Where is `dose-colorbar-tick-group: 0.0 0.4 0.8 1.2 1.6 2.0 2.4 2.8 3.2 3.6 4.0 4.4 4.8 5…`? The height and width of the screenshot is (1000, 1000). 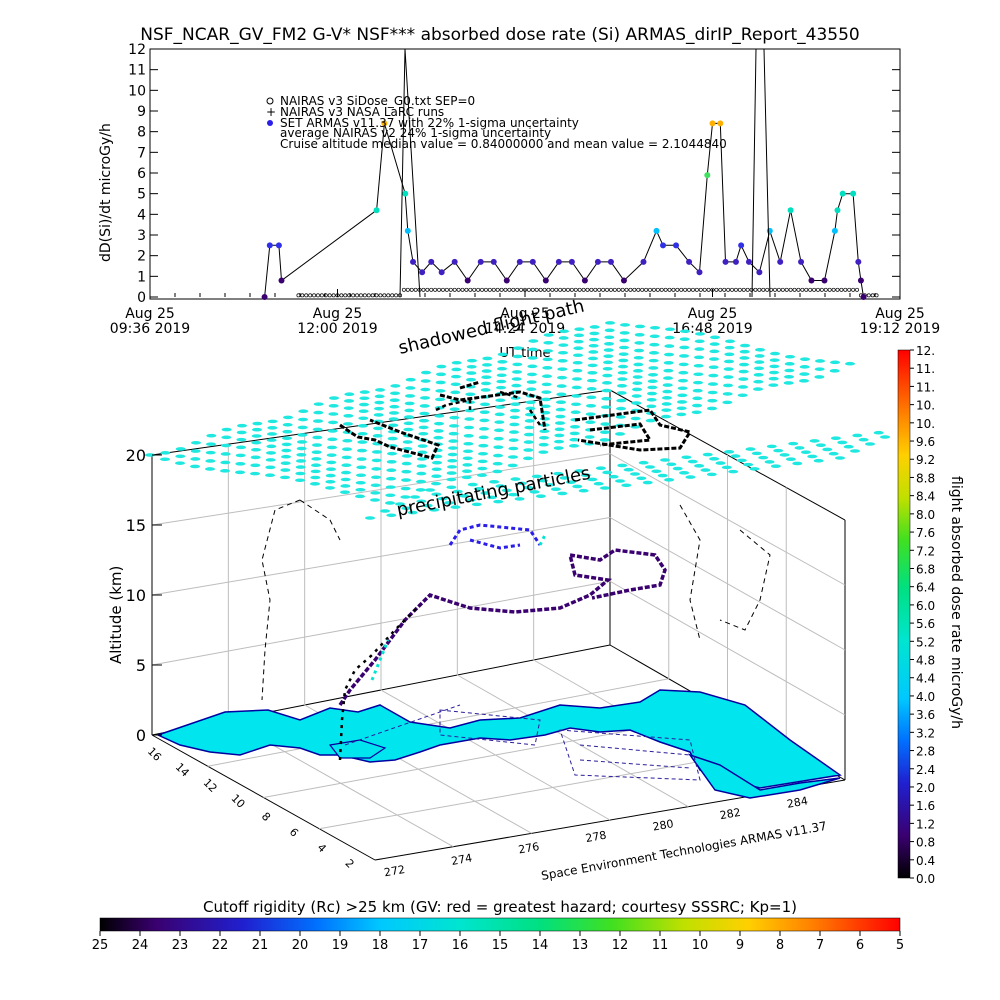
dose-colorbar-tick-group: 0.0 0.4 0.8 1.2 1.6 2.0 2.4 2.8 3.2 3.6 4.0 4.4 4.8 5… is located at coordinates (922, 615).